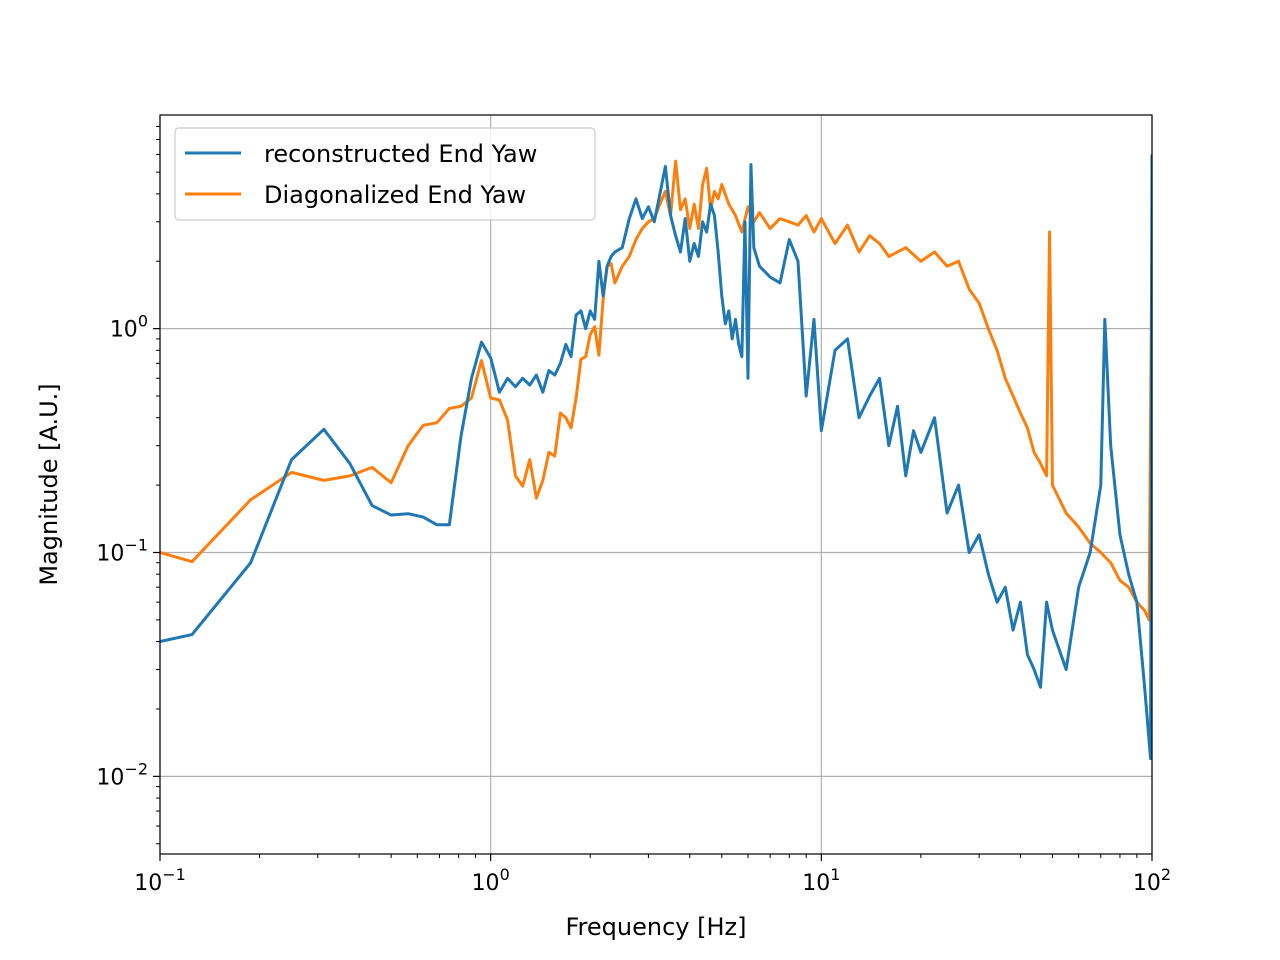  Describe the element at coordinates (129, 327) in the screenshot. I see `y-tick-label: 10⁰` at that location.